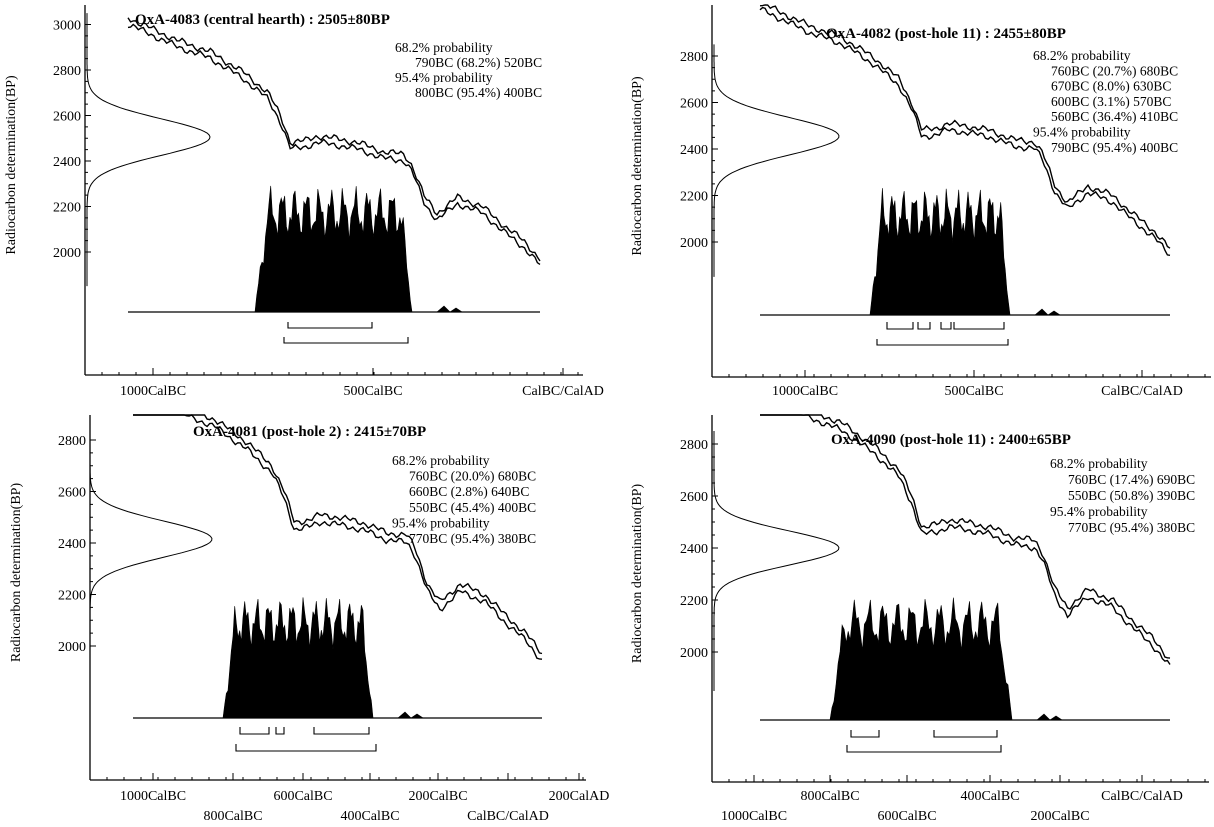 The height and width of the screenshot is (827, 1214). What do you see at coordinates (1131, 495) in the screenshot?
I see `probability-range: 550BC (50.8%) 390BC` at bounding box center [1131, 495].